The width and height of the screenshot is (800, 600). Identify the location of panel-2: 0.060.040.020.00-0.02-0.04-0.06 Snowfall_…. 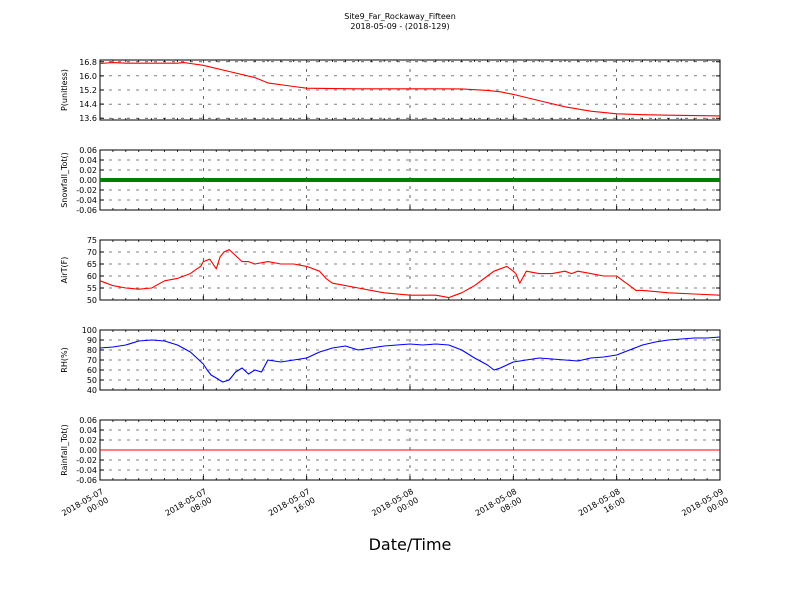
(390, 180).